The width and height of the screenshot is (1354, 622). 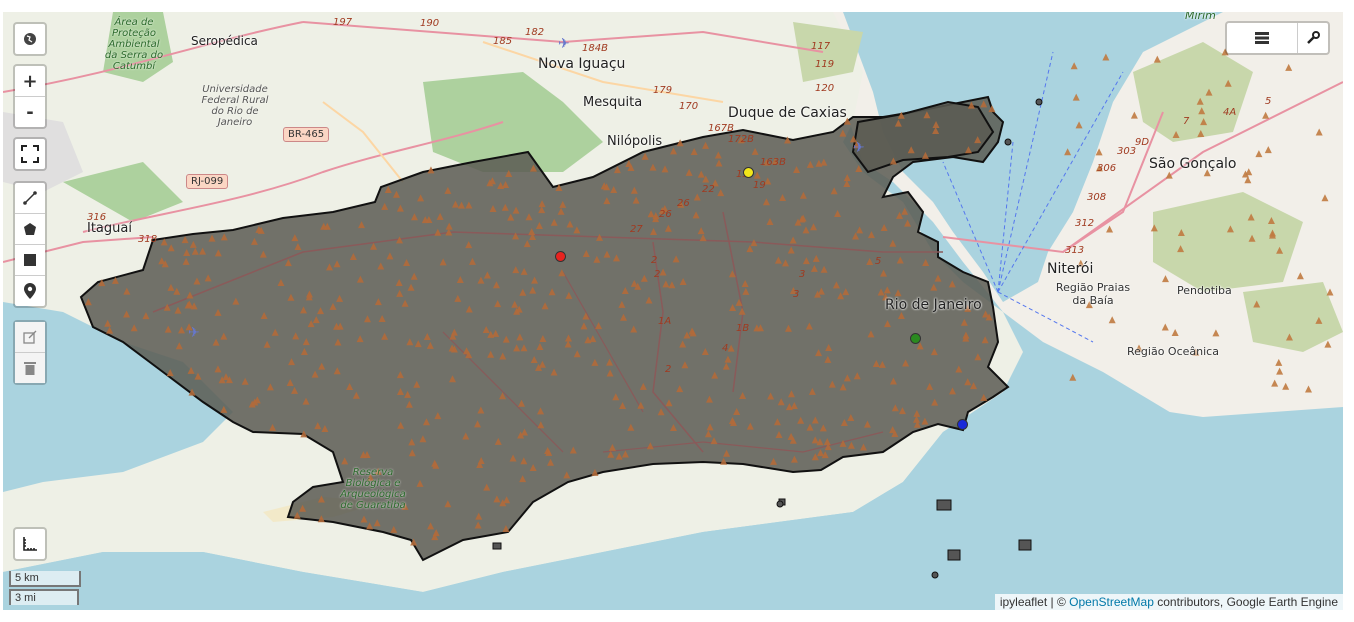 I want to click on marker-blue, so click(x=962, y=424).